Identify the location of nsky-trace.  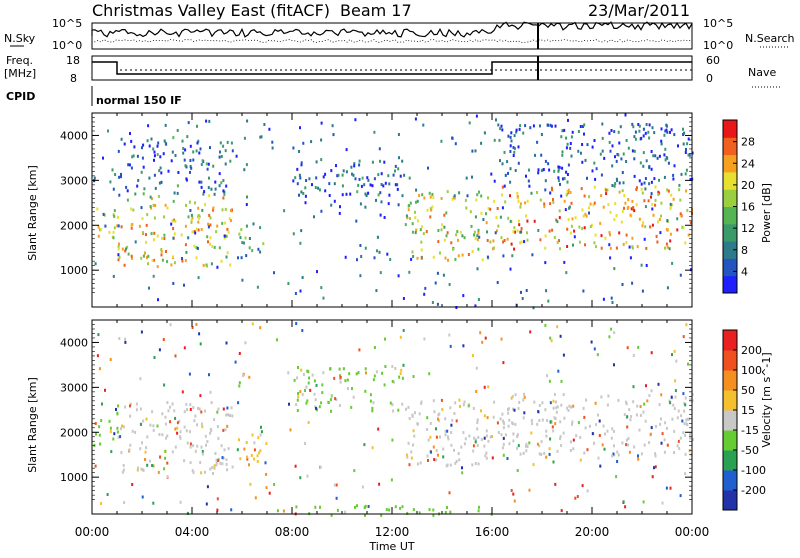
(392, 29).